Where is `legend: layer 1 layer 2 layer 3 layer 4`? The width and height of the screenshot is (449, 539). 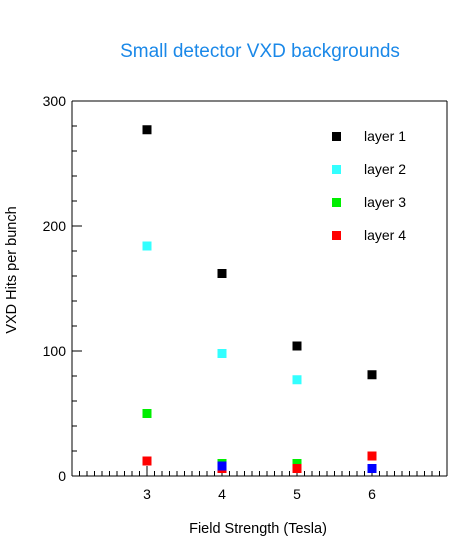 legend: layer 1 layer 2 layer 3 layer 4 is located at coordinates (369, 185).